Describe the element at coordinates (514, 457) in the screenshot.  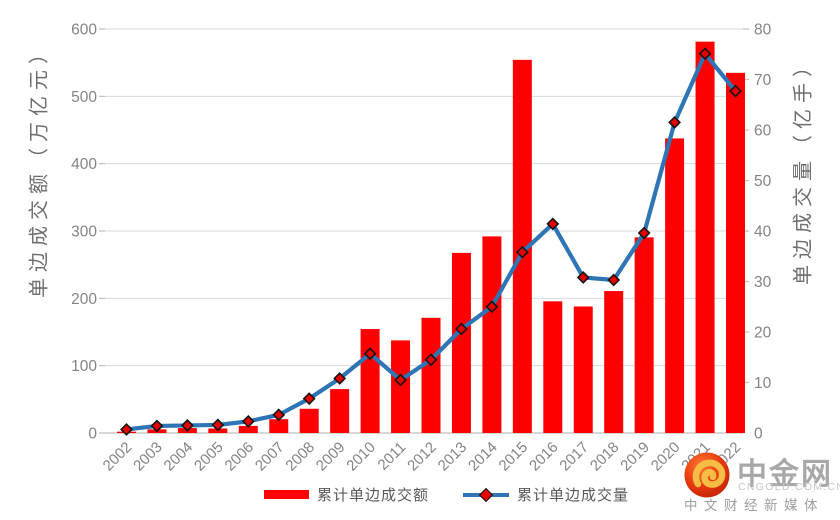
I see `x-label-2015: 2015` at that location.